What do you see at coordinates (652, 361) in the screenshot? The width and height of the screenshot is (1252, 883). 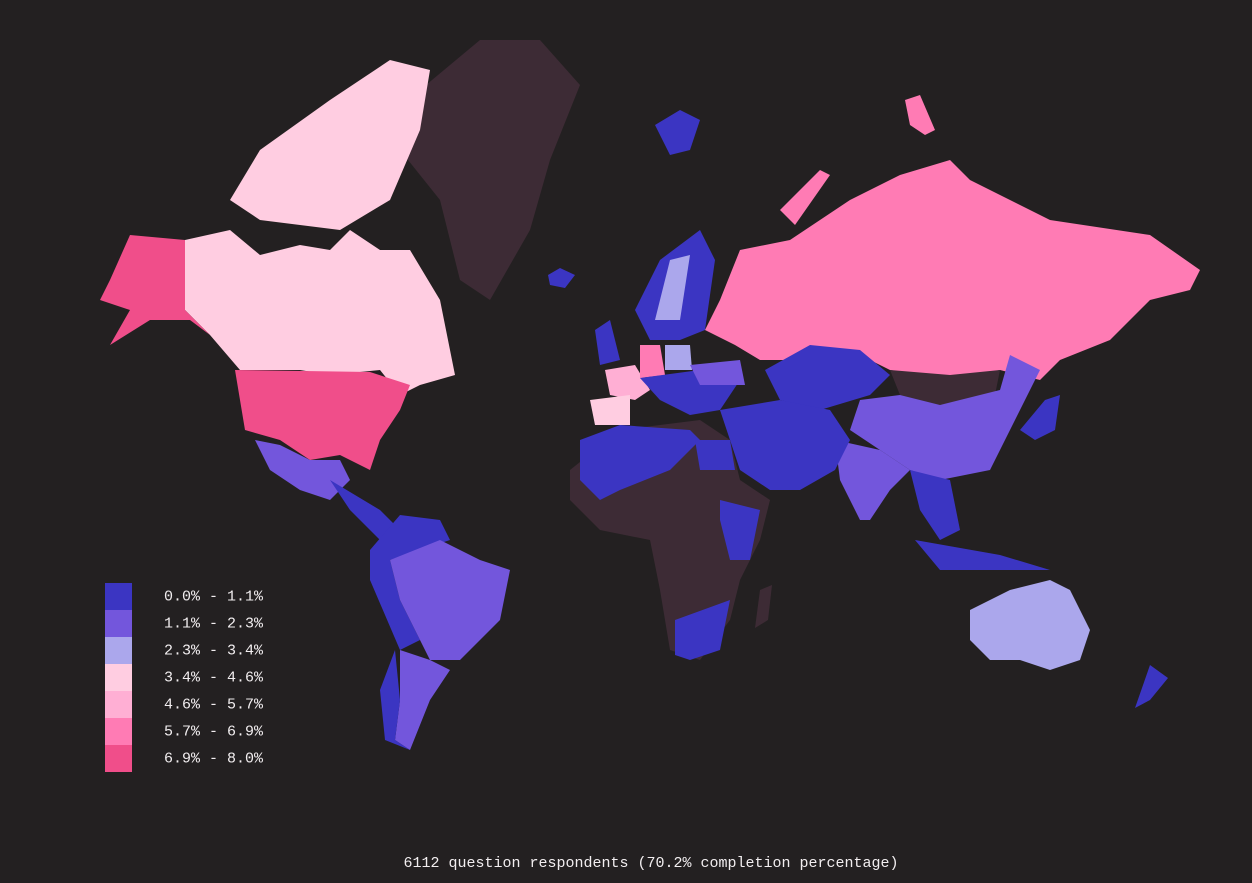 I see `germany` at bounding box center [652, 361].